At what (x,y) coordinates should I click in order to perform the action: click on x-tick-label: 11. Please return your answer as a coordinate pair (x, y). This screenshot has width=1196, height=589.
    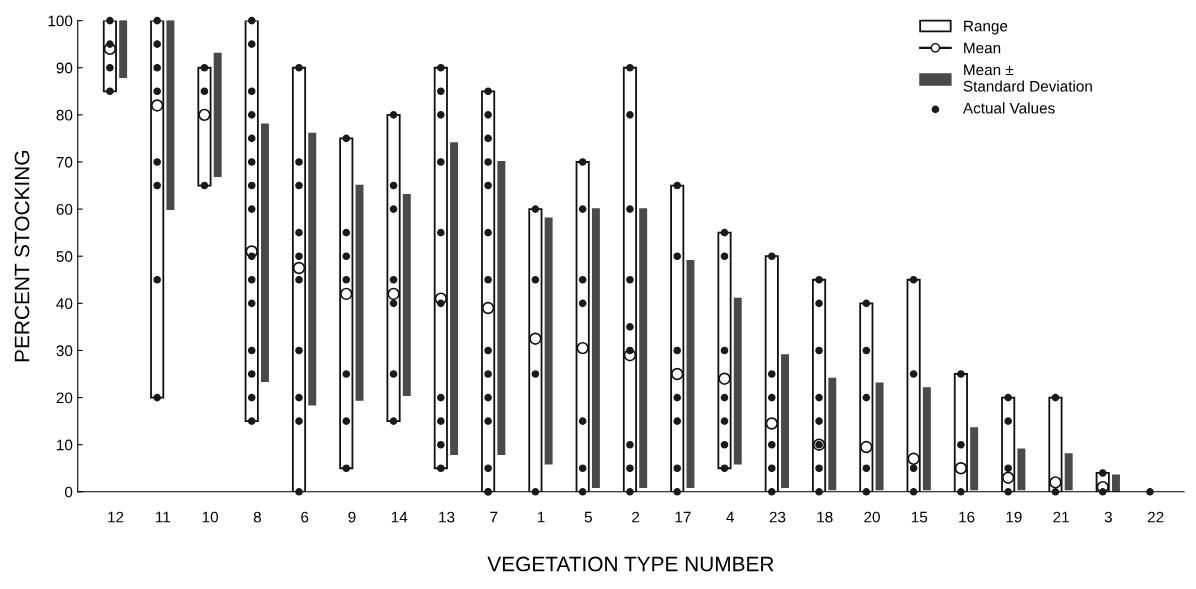
    Looking at the image, I should click on (163, 517).